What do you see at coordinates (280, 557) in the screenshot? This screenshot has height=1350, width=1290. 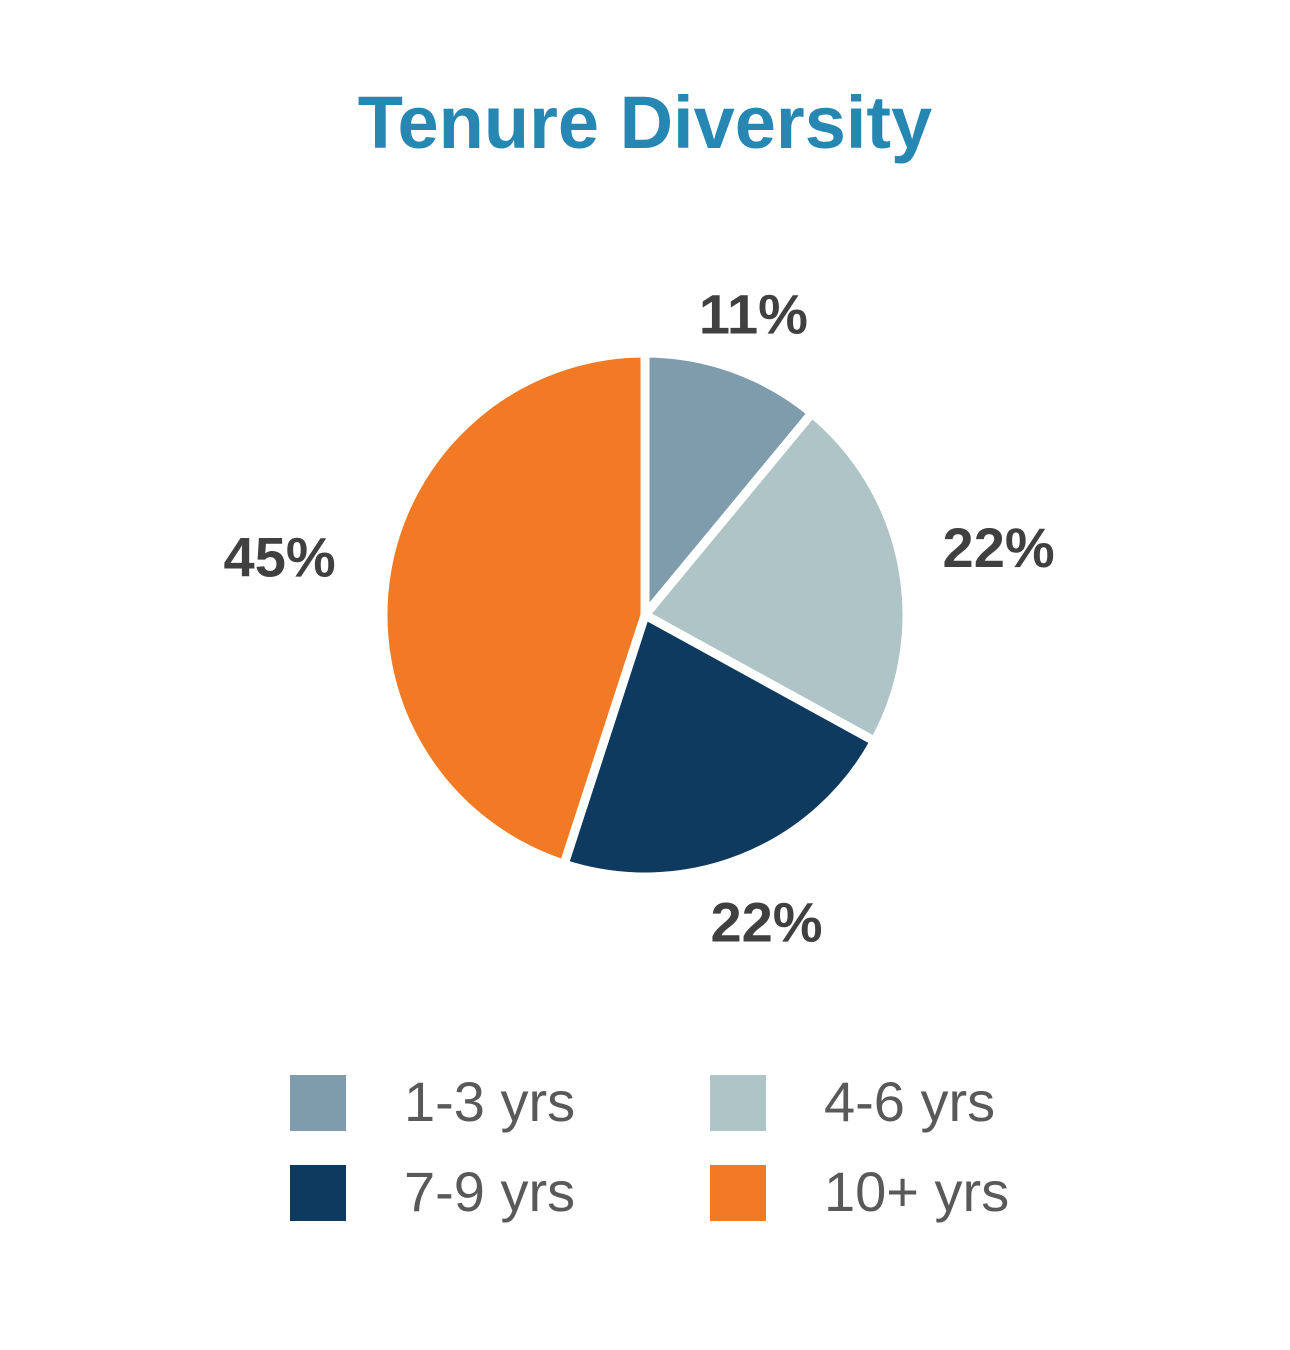 I see `data-label-10-plus-yrs: 45%` at bounding box center [280, 557].